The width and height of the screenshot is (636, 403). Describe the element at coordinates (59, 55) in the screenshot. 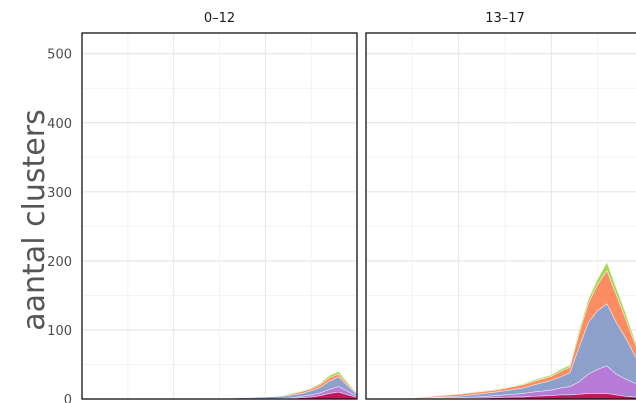

I see `y-tick-label: 500` at that location.